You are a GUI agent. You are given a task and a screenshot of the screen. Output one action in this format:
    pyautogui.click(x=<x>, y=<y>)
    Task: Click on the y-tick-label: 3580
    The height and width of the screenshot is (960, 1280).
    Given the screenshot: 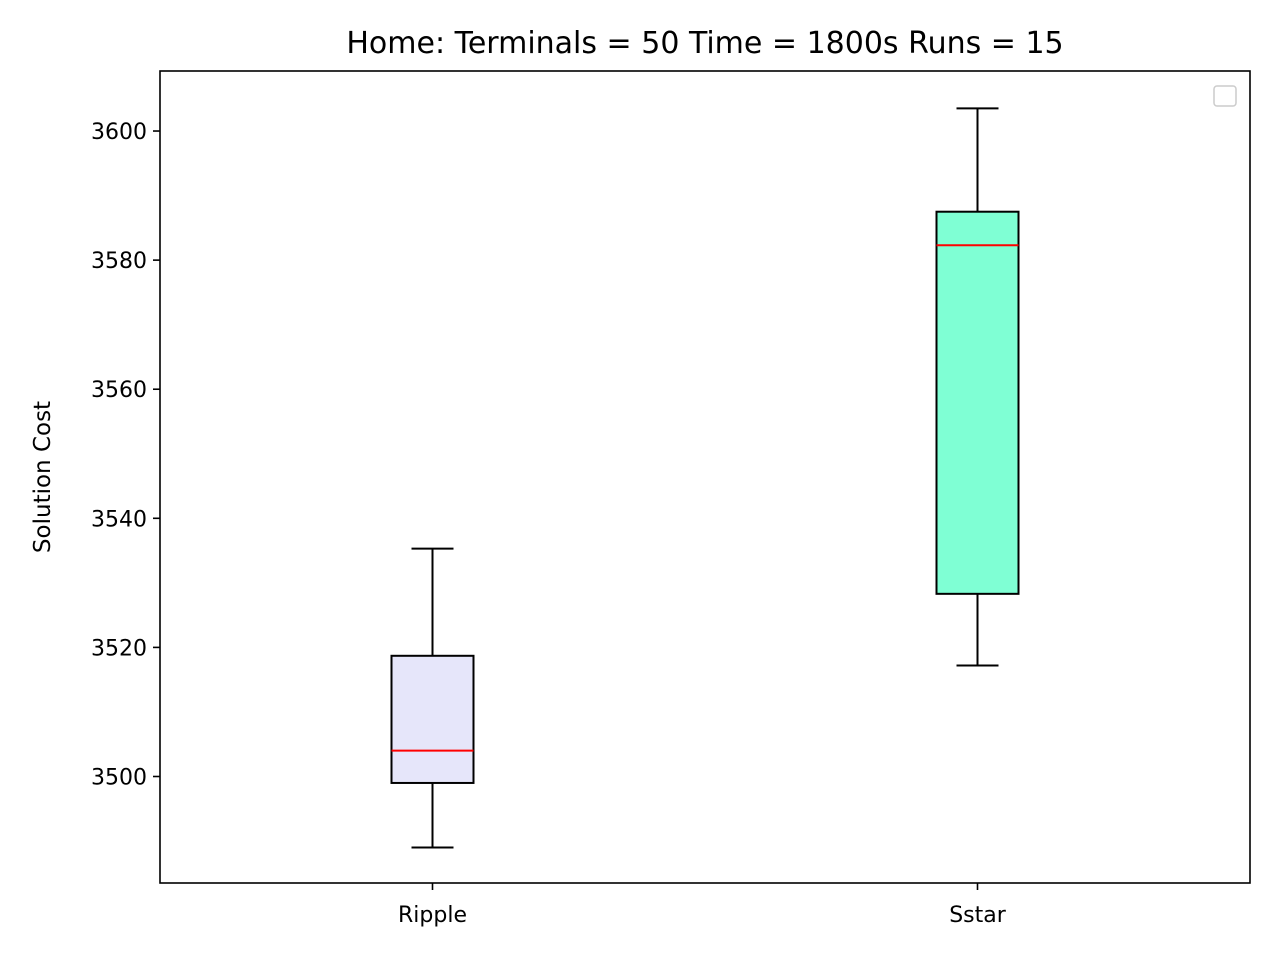 What is the action you would take?
    pyautogui.click(x=119, y=261)
    